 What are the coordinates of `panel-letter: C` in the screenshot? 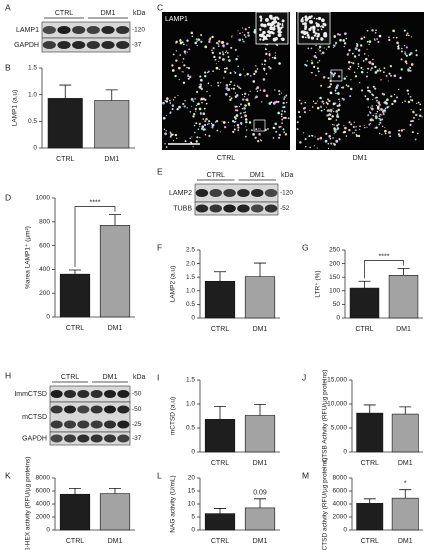 It's located at (160, 7).